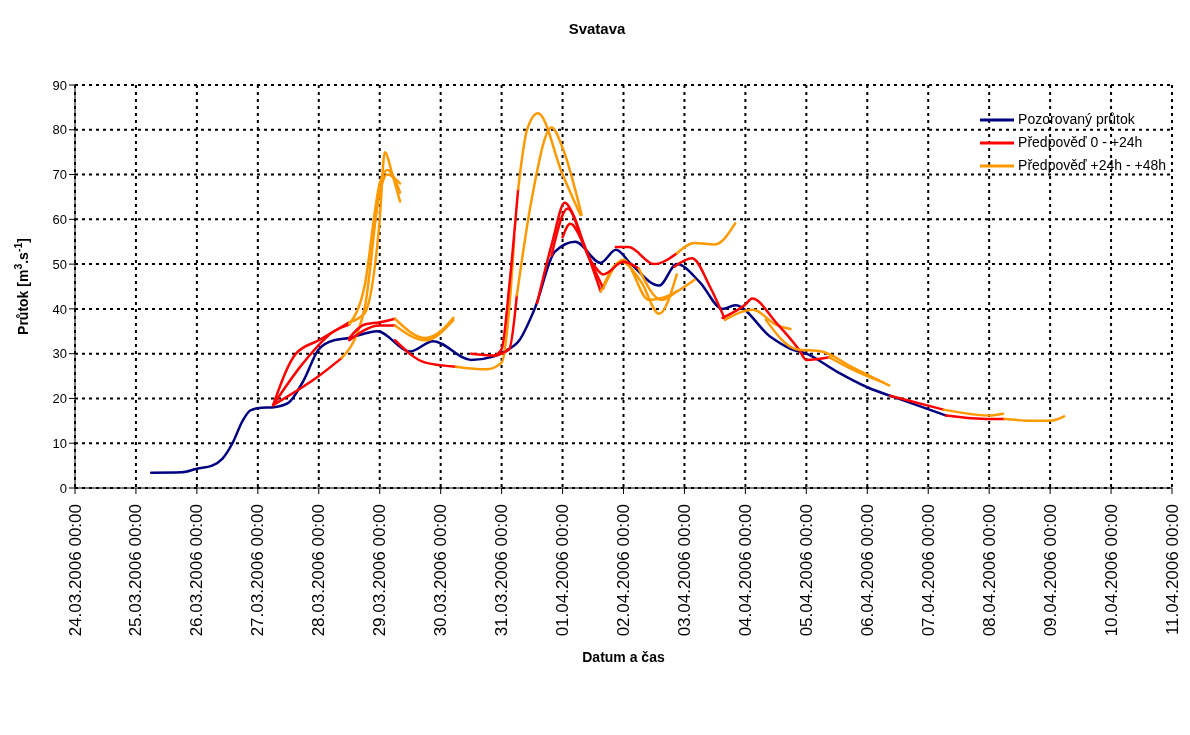 This screenshot has height=735, width=1190. I want to click on x-tick-label: 11.04.2006 00:00, so click(1172, 570).